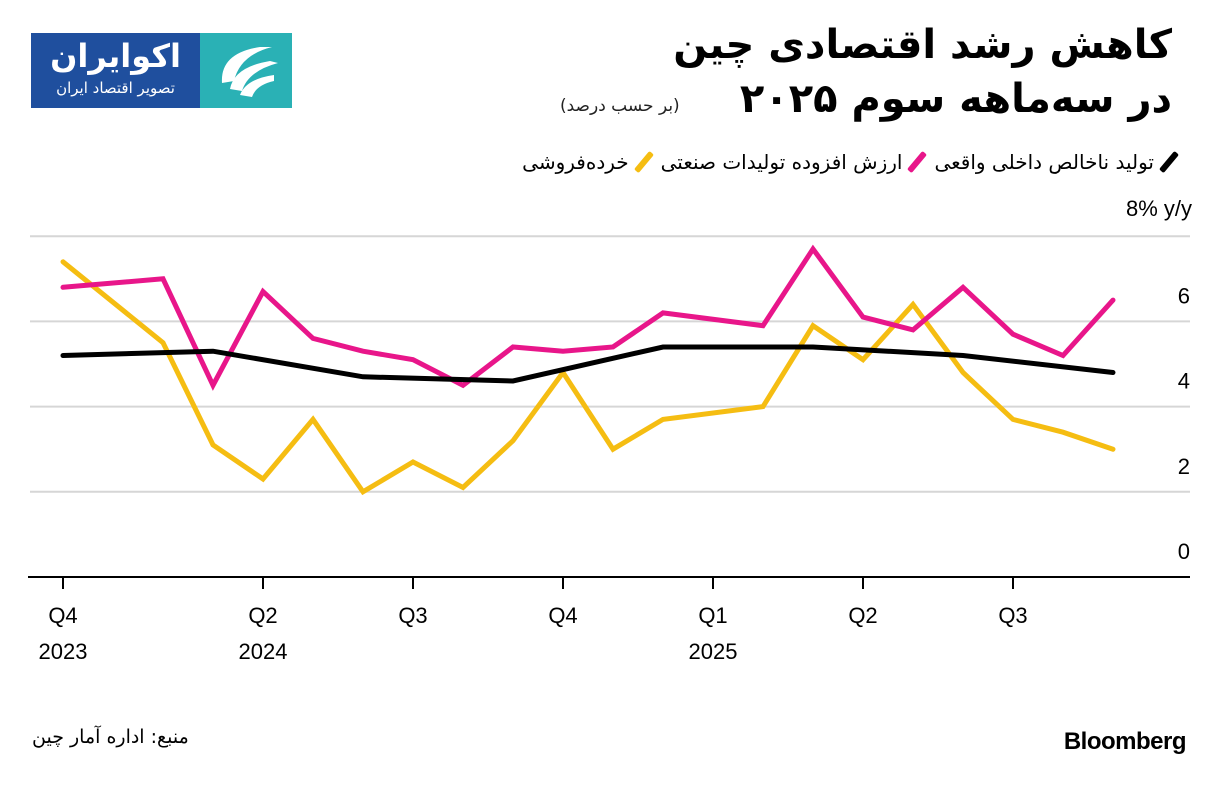 The width and height of the screenshot is (1224, 788). Describe the element at coordinates (1184, 381) in the screenshot. I see `y-tick-label: 4` at that location.